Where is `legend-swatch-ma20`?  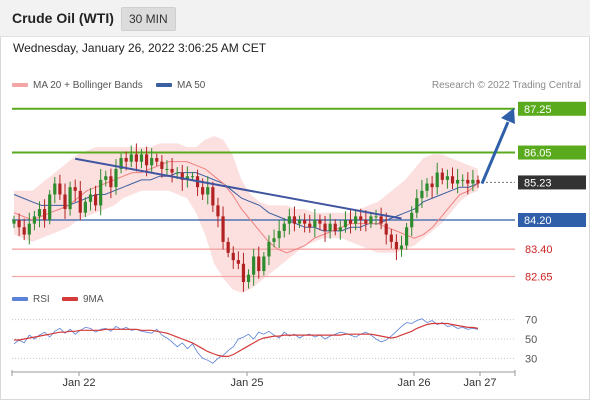
legend-swatch-ma20 is located at coordinates (20, 85).